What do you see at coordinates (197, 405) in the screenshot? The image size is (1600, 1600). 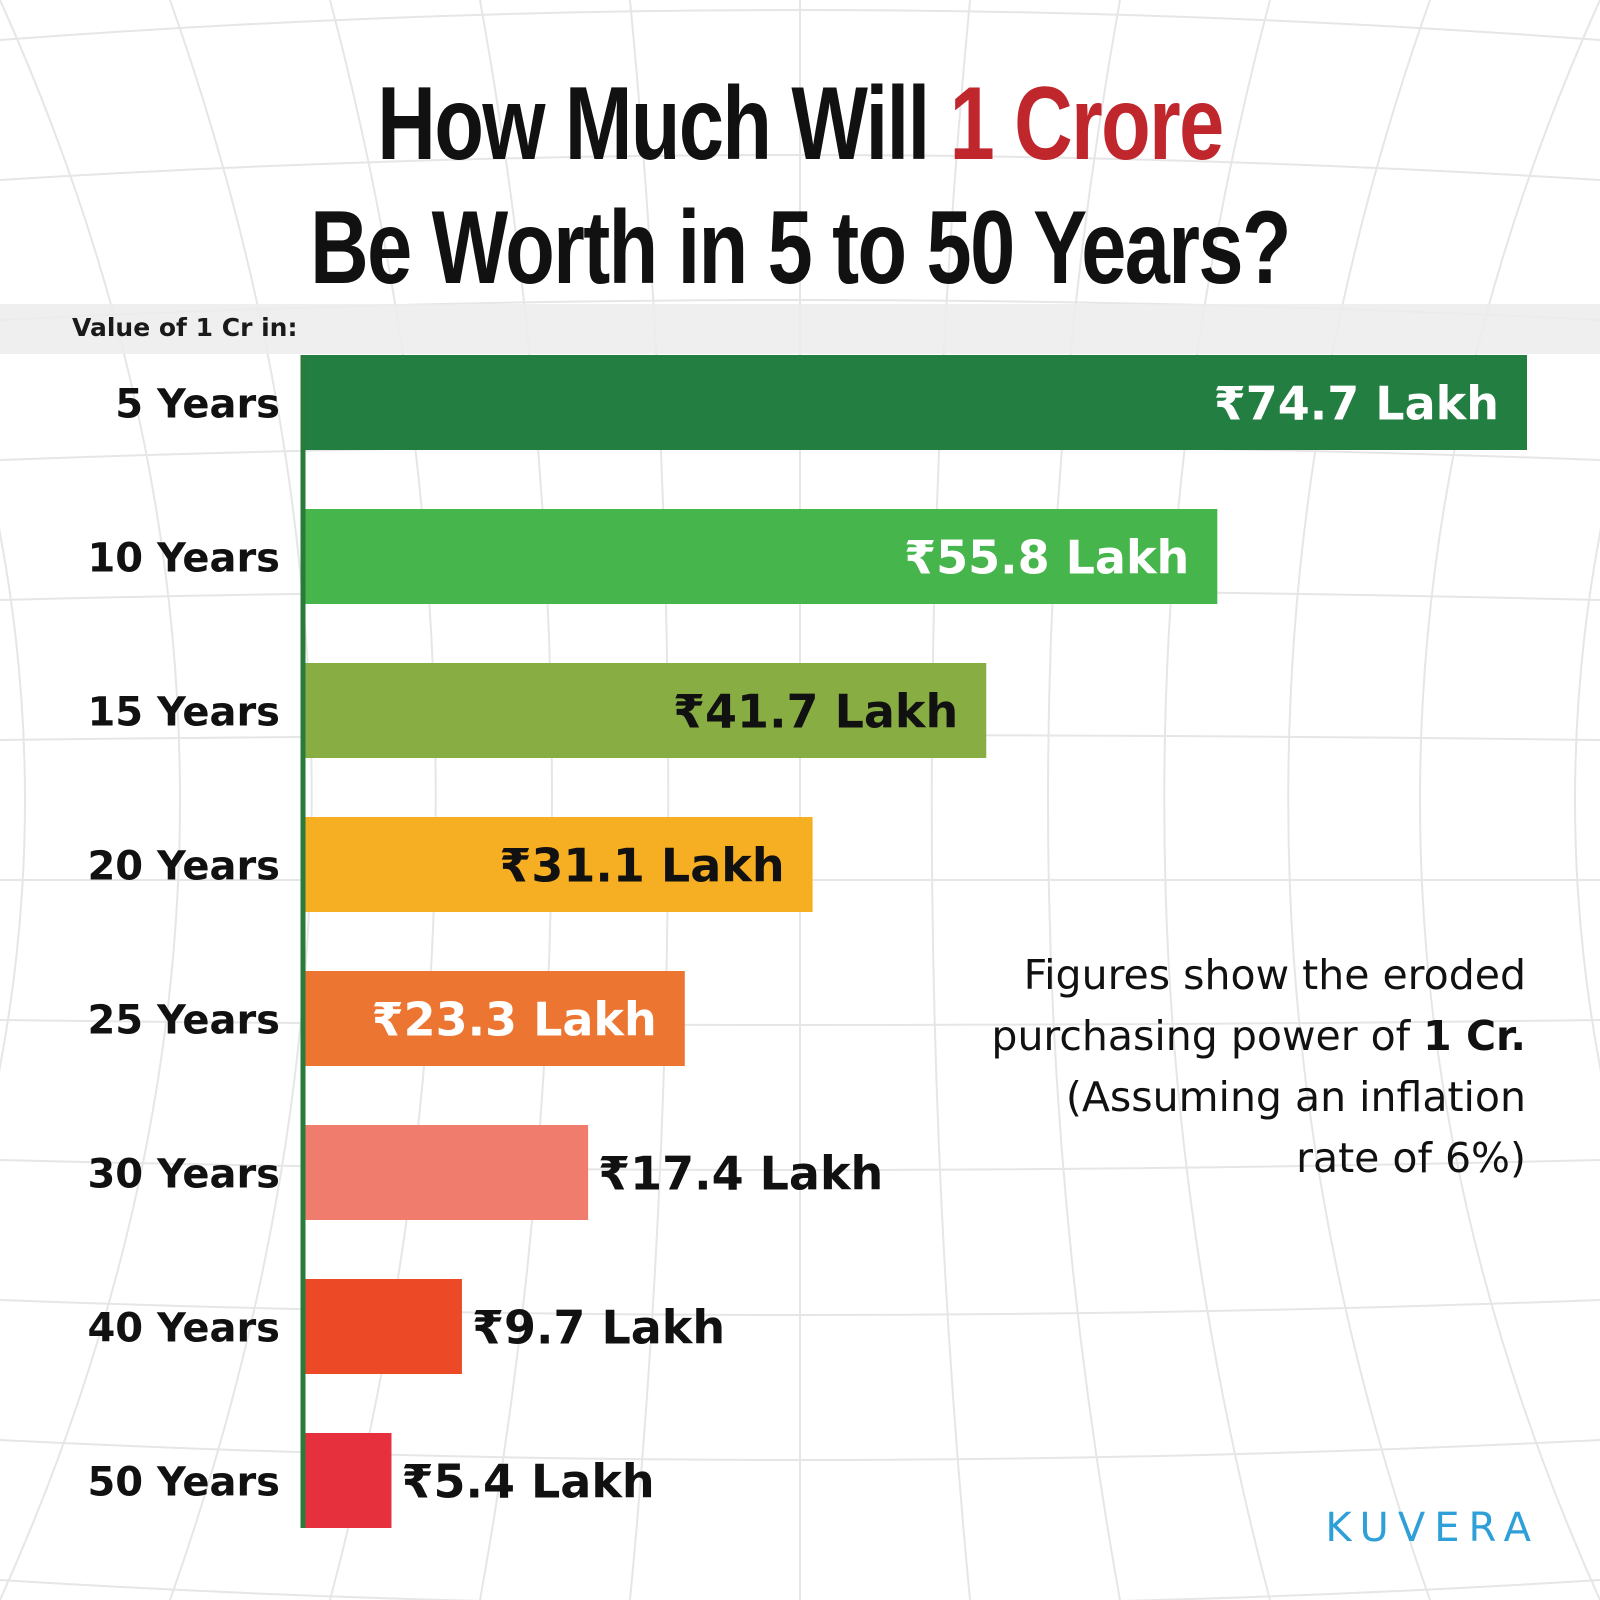 I see `category-label: 5 Years` at bounding box center [197, 405].